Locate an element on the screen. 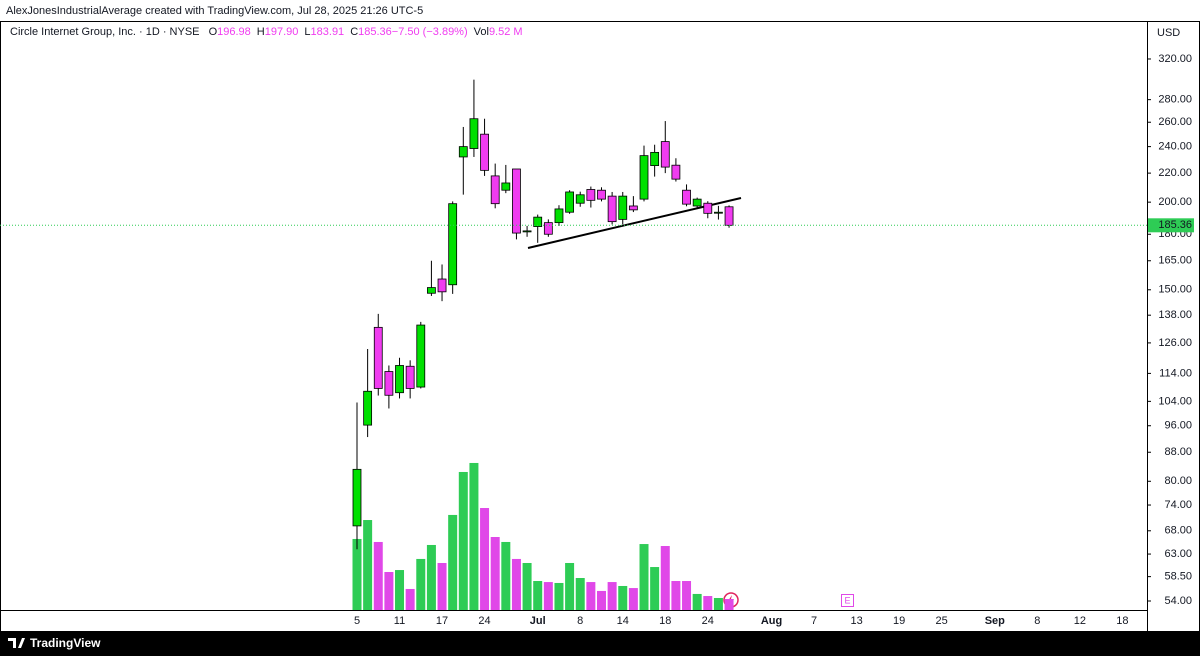  x-tick-label: Sep is located at coordinates (995, 621).